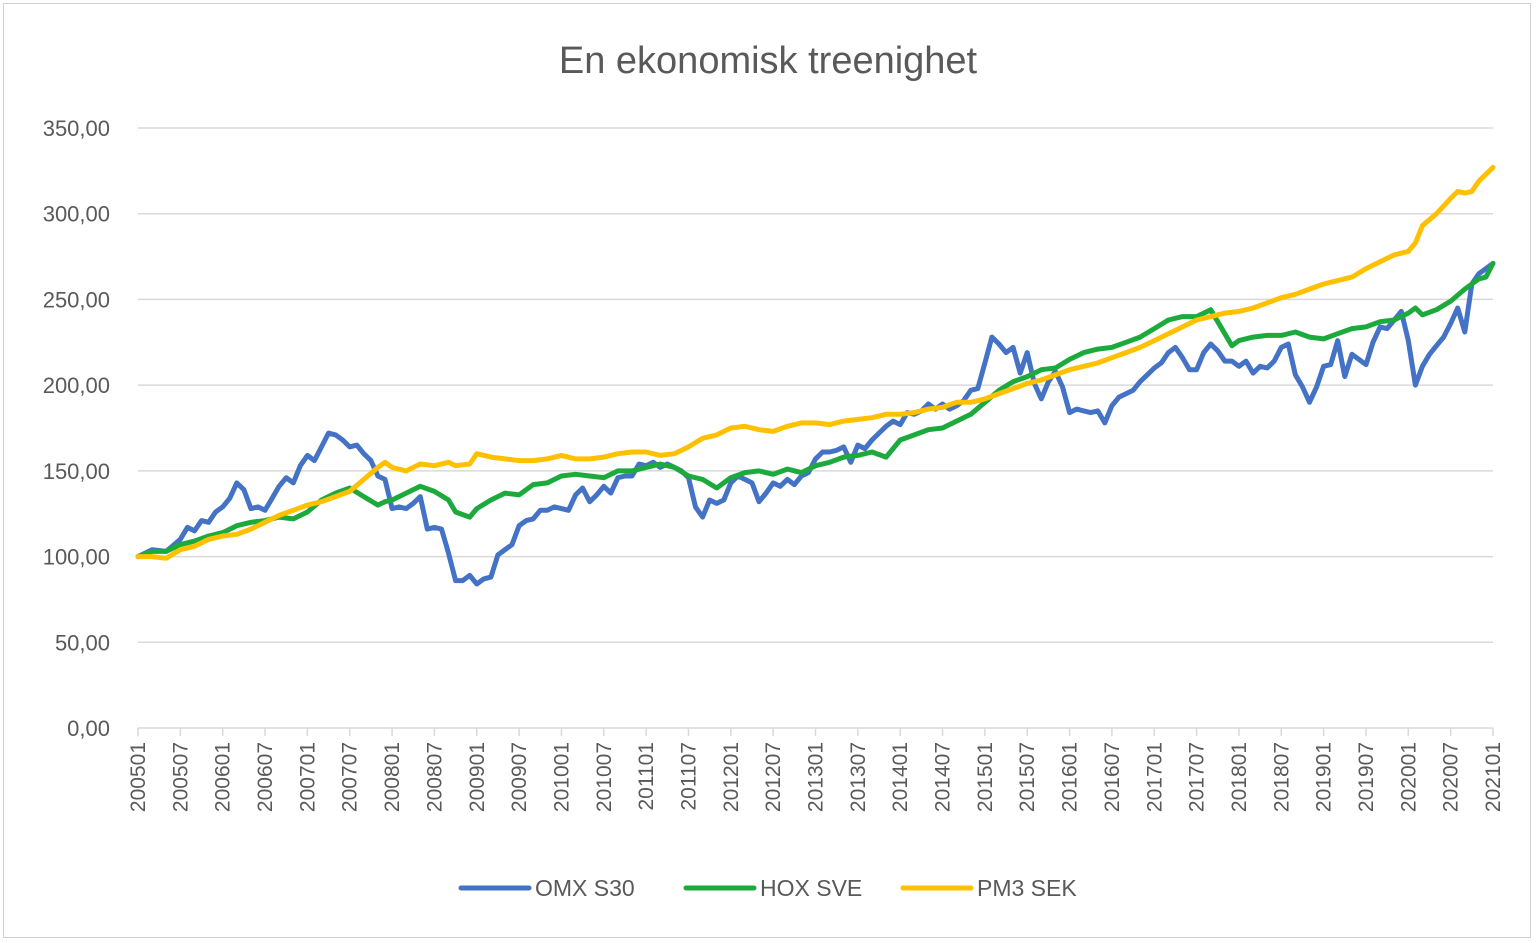 The height and width of the screenshot is (943, 1536). I want to click on x-tick-label: 201407, so click(943, 777).